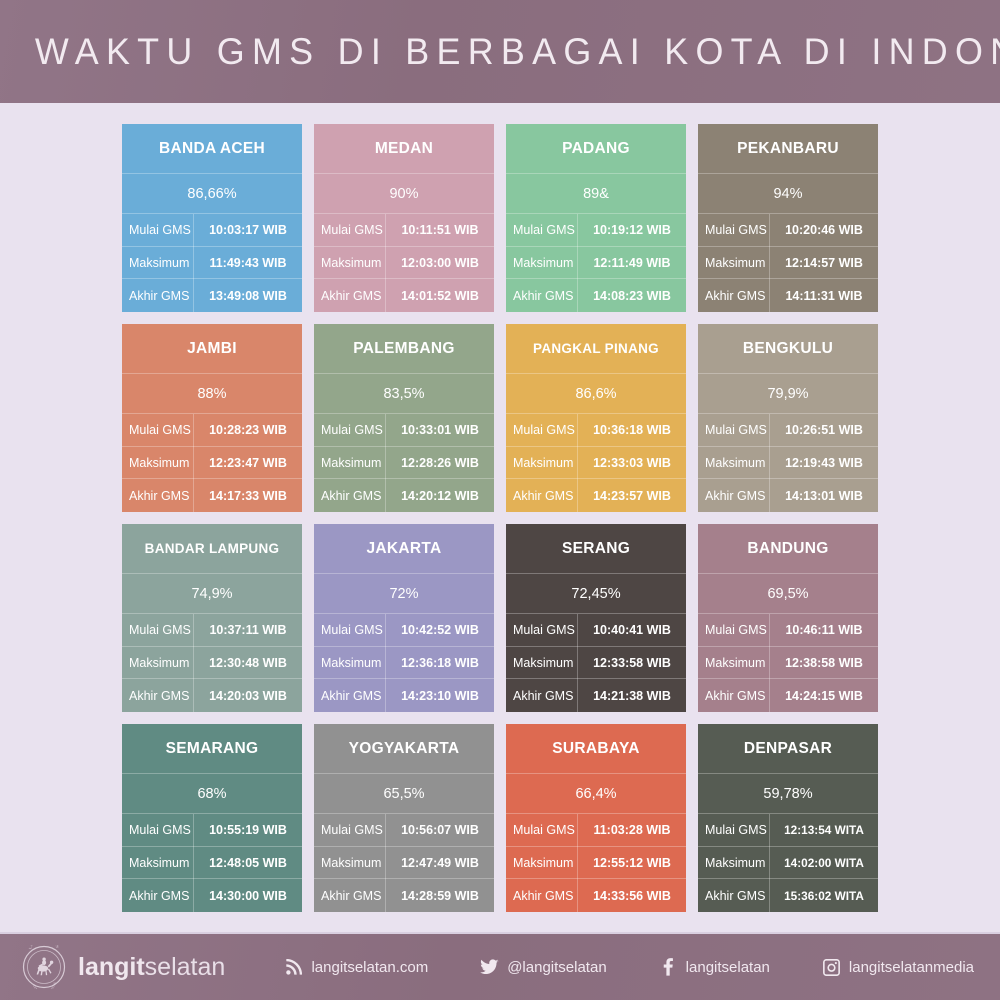  I want to click on brand-word-bold: langit, so click(111, 966).